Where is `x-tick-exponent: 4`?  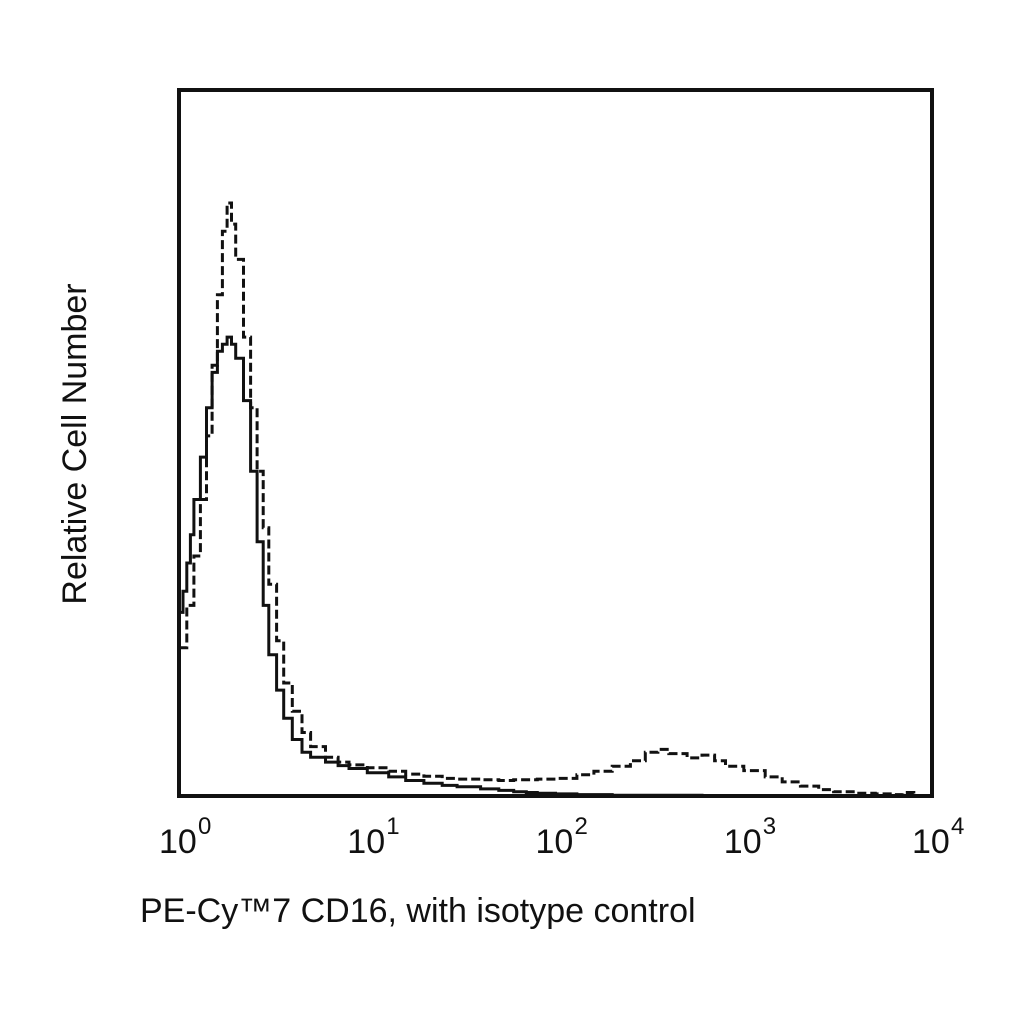 x-tick-exponent: 4 is located at coordinates (957, 826).